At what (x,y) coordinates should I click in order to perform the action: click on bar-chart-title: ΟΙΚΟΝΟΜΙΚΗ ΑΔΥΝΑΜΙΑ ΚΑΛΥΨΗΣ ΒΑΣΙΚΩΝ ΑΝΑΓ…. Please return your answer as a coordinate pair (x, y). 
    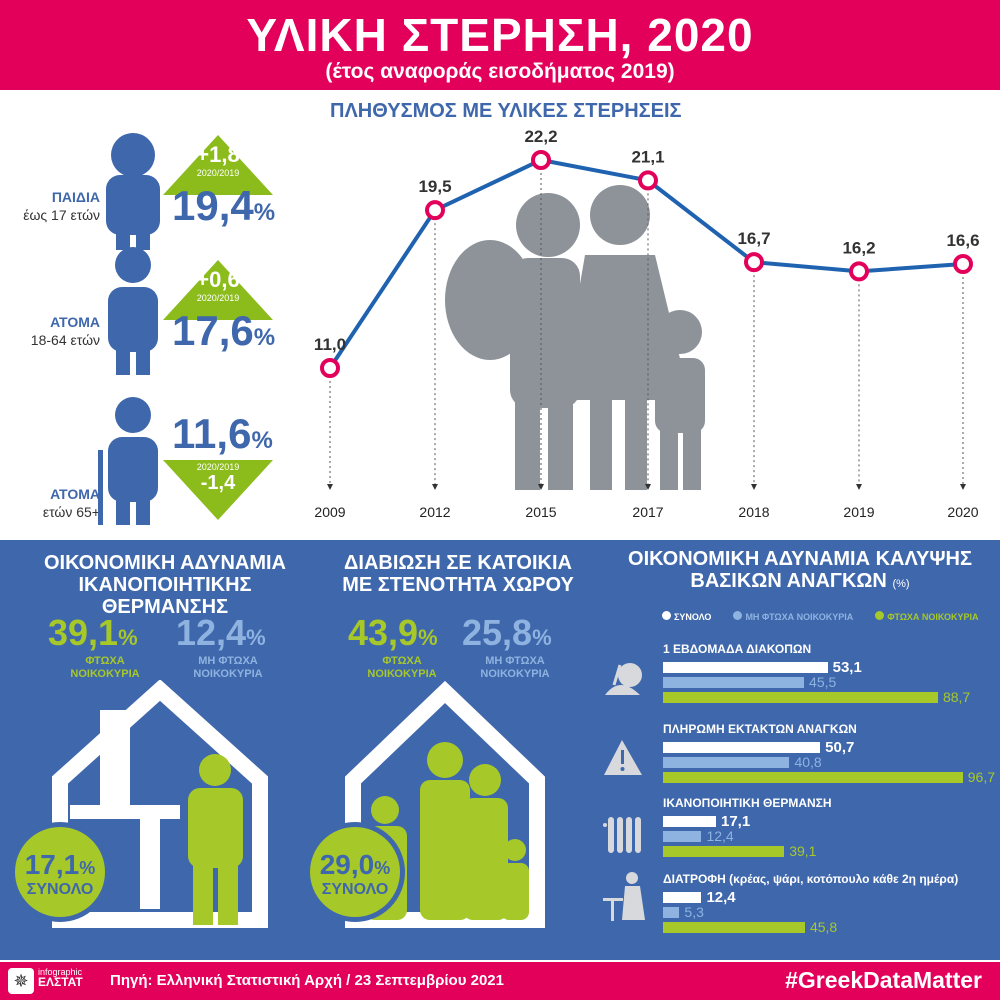
    Looking at the image, I should click on (800, 570).